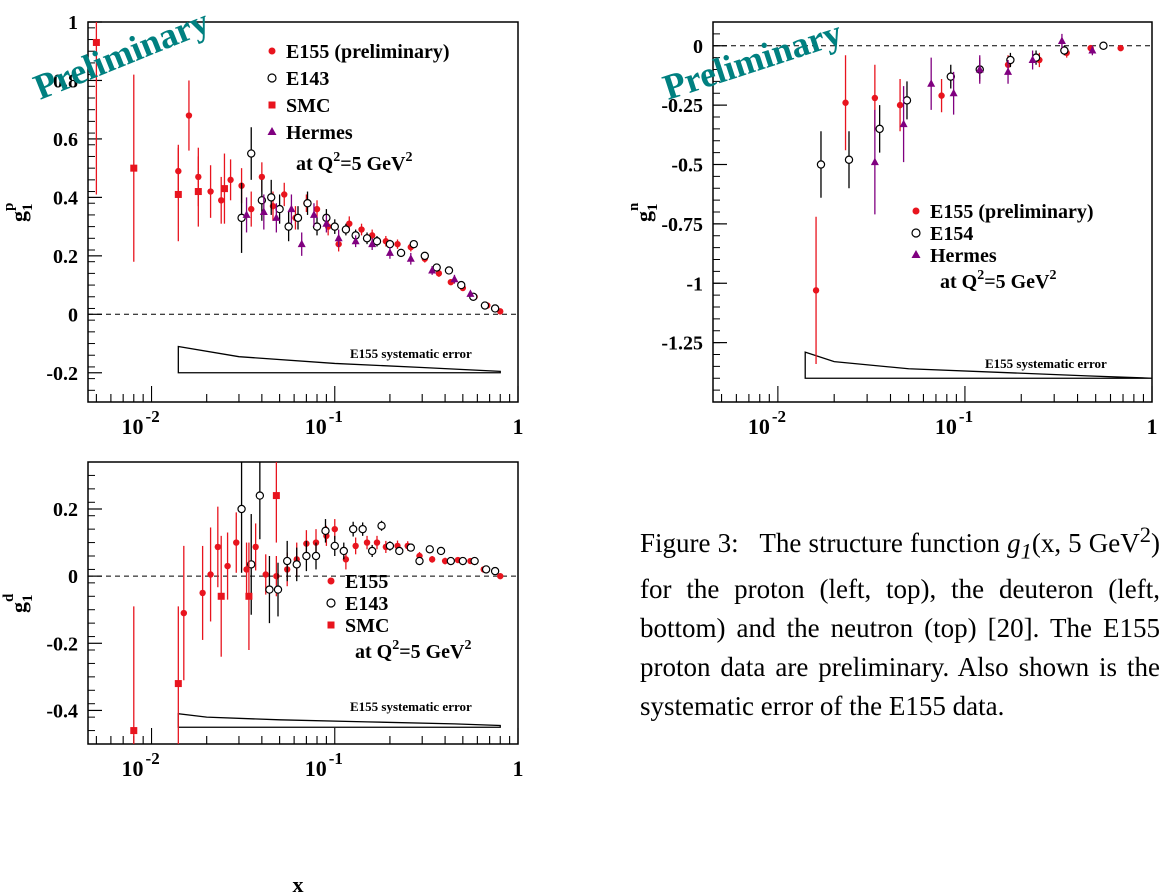 This screenshot has width=1173, height=894. What do you see at coordinates (336, 416) in the screenshot?
I see `proton-xtick-label-exp: -1` at bounding box center [336, 416].